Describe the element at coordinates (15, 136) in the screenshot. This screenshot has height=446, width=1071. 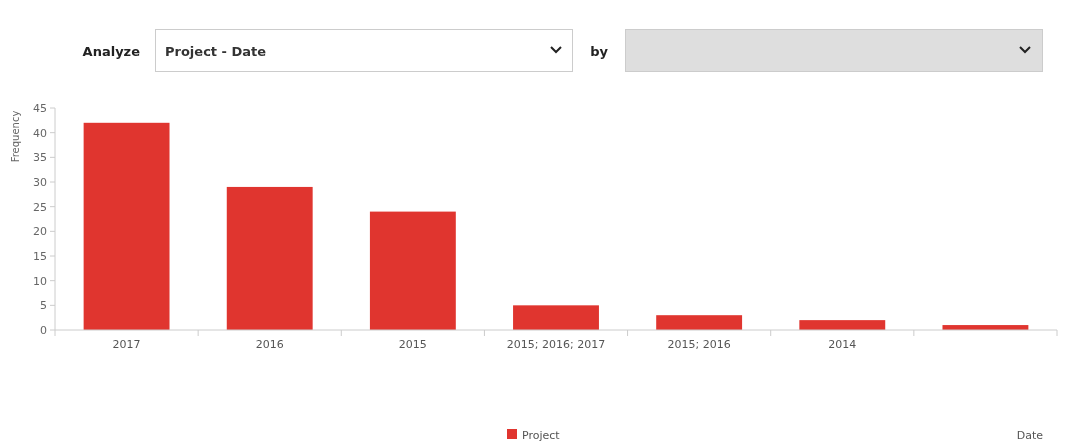
I see `y-axis-title: Frequency` at that location.